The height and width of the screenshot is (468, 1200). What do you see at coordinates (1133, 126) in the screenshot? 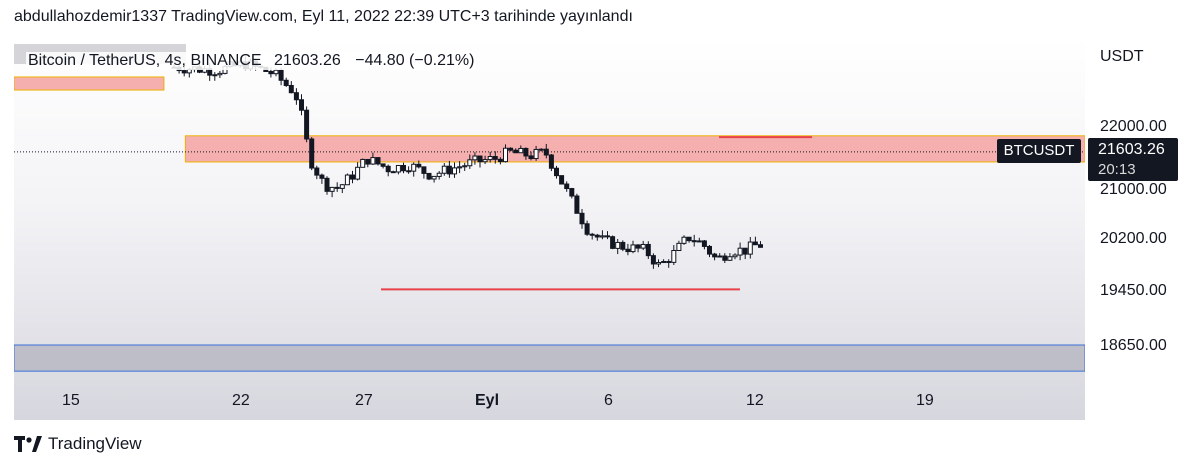
I see `price-label: 22000.00` at bounding box center [1133, 126].